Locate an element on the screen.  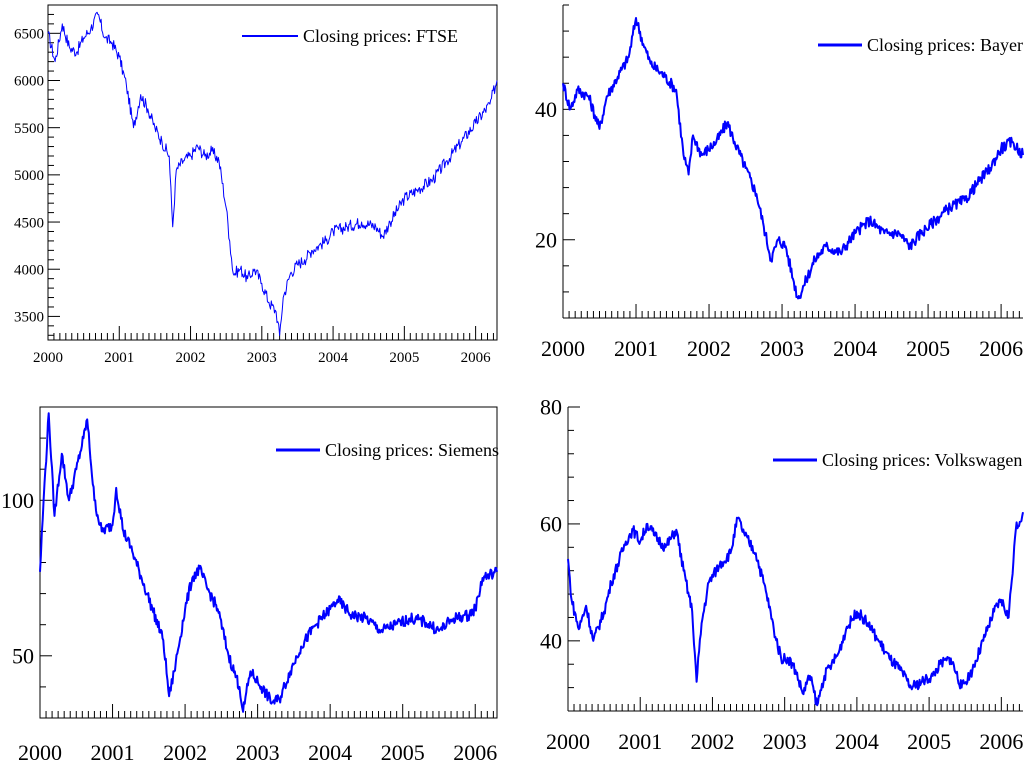
y-tick-label: 5500 is located at coordinates (29, 129).